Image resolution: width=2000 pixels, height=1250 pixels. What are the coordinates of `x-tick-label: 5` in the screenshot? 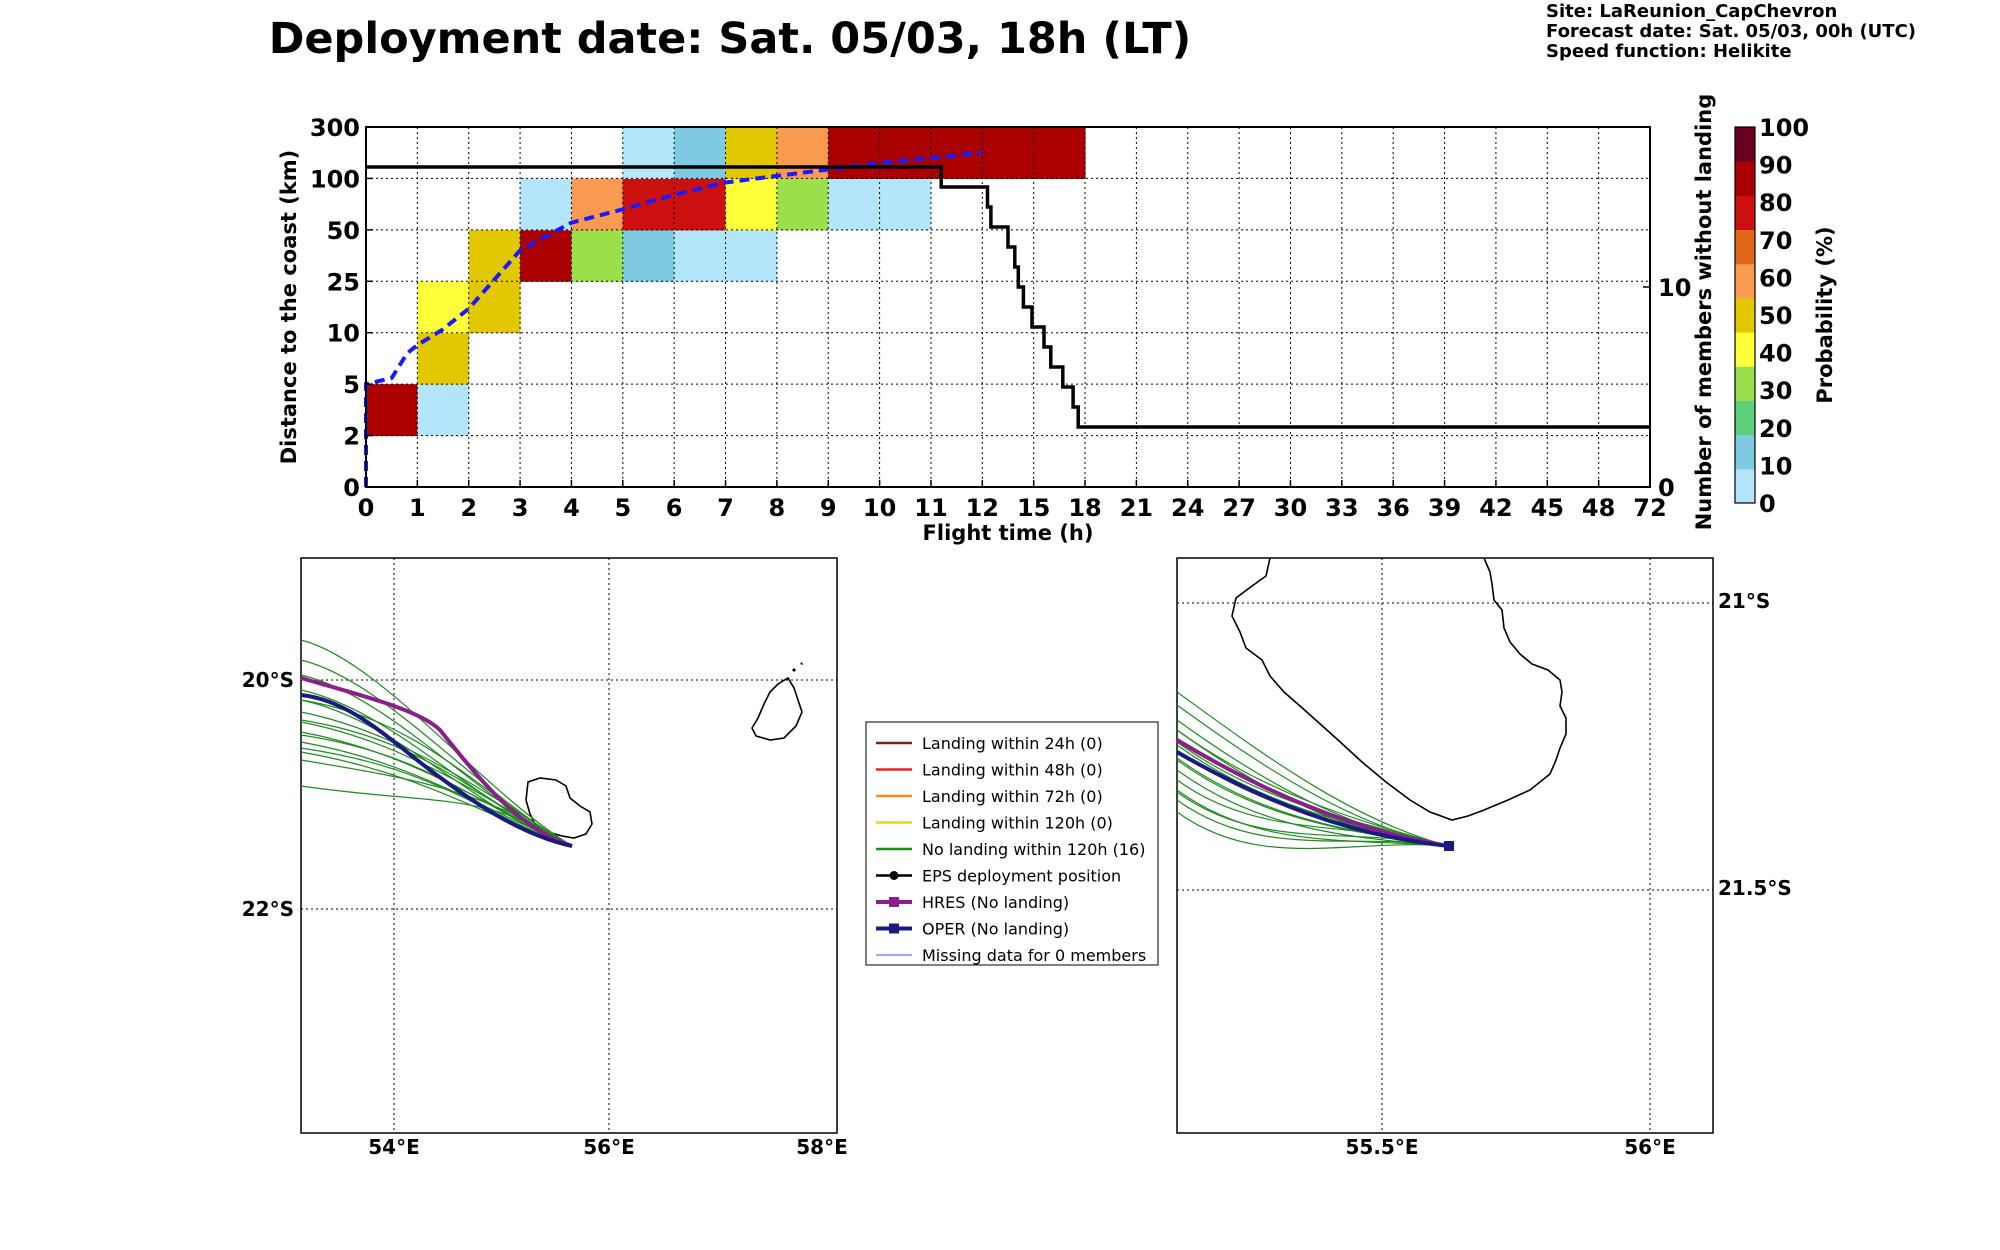 It's located at (622, 508).